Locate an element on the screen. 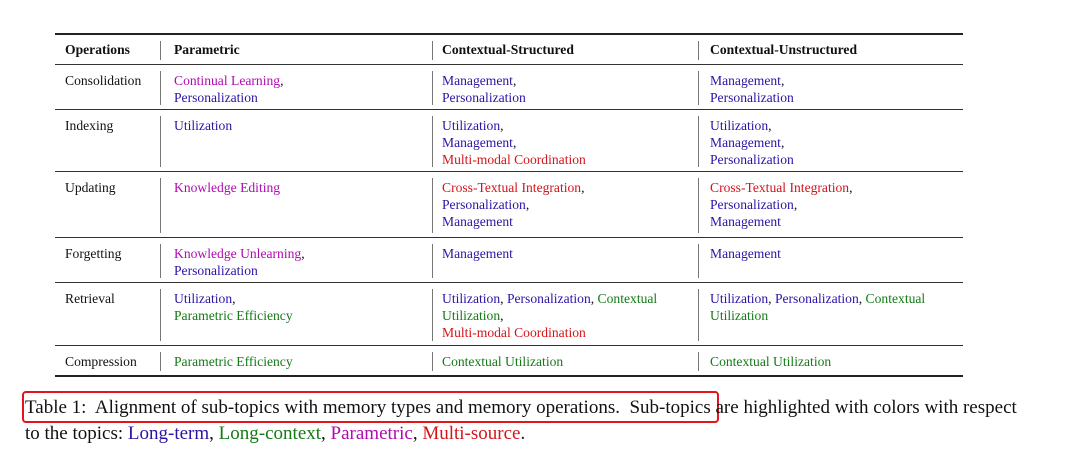  header-operations: Operations is located at coordinates (97, 49).